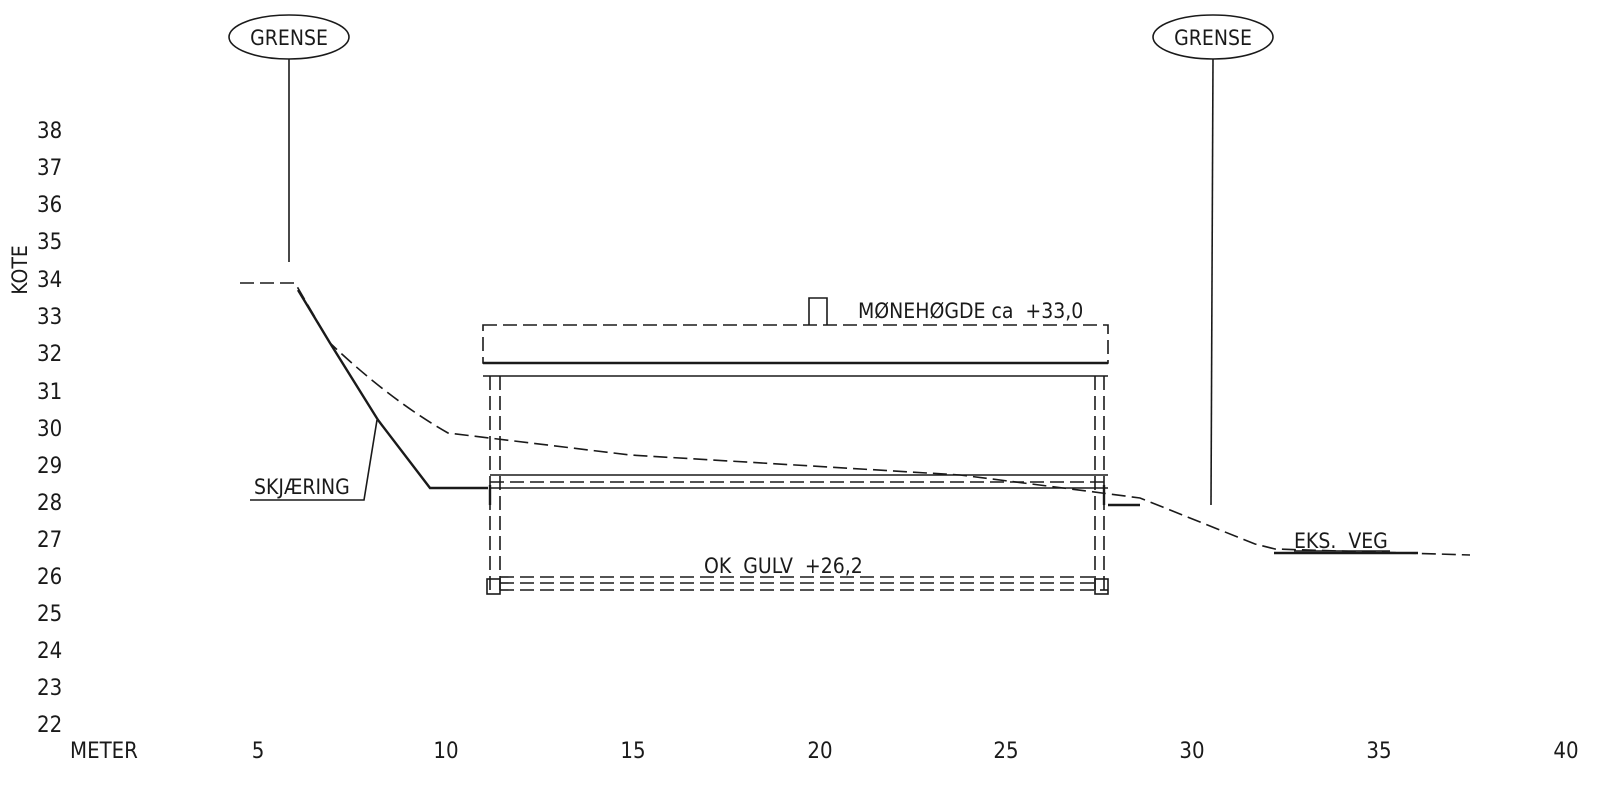  Describe the element at coordinates (49, 168) in the screenshot. I see `y-tick: 37` at that location.